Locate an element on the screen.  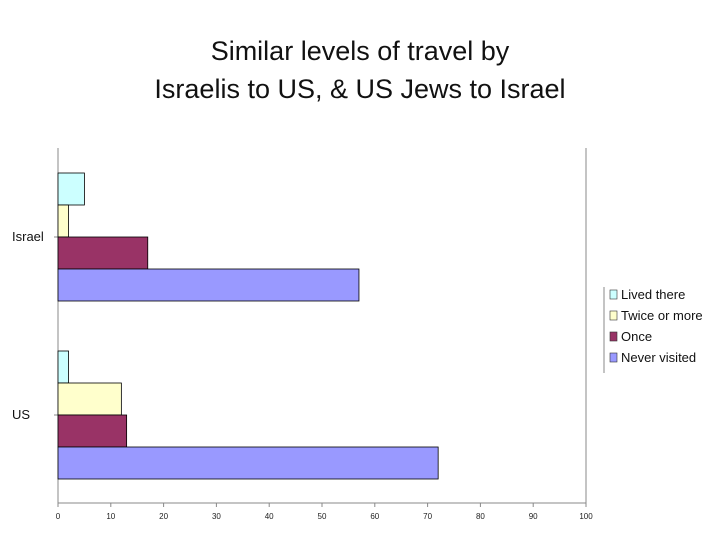
category-label: US is located at coordinates (21, 414).